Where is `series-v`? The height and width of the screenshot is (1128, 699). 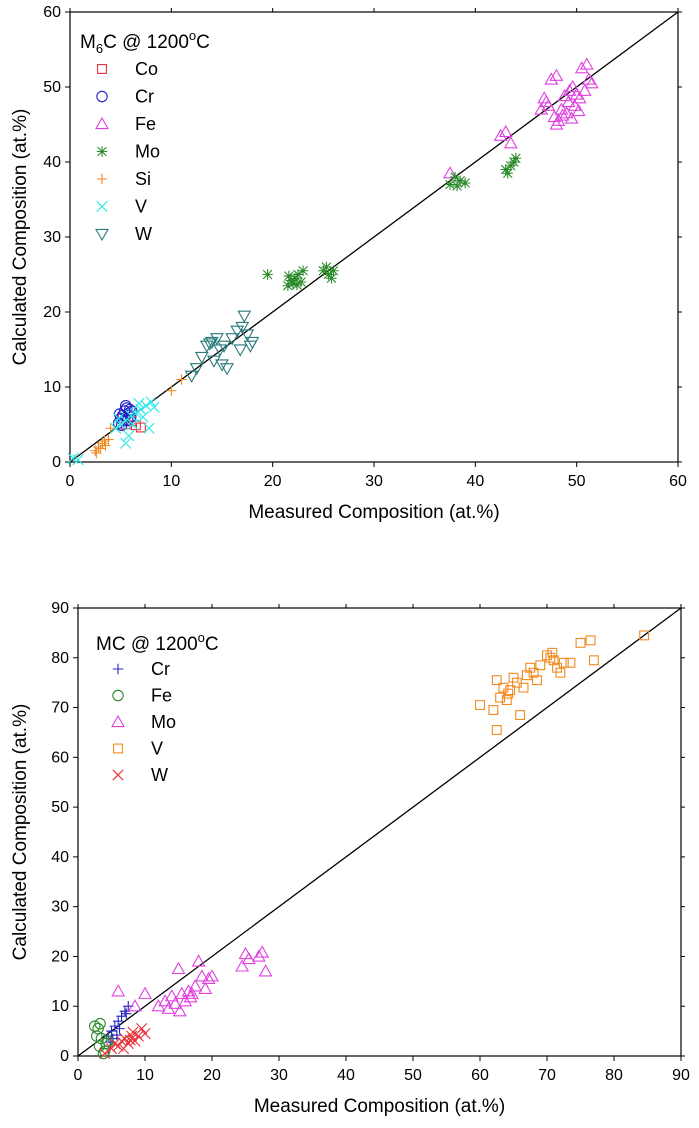
series-v is located at coordinates (113, 431).